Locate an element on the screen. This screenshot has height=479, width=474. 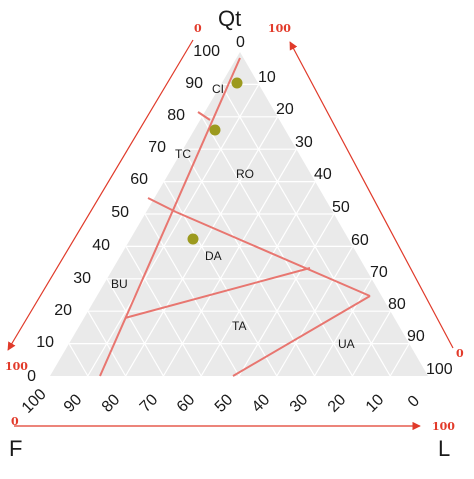
field-label-tc: TC is located at coordinates (183, 154).